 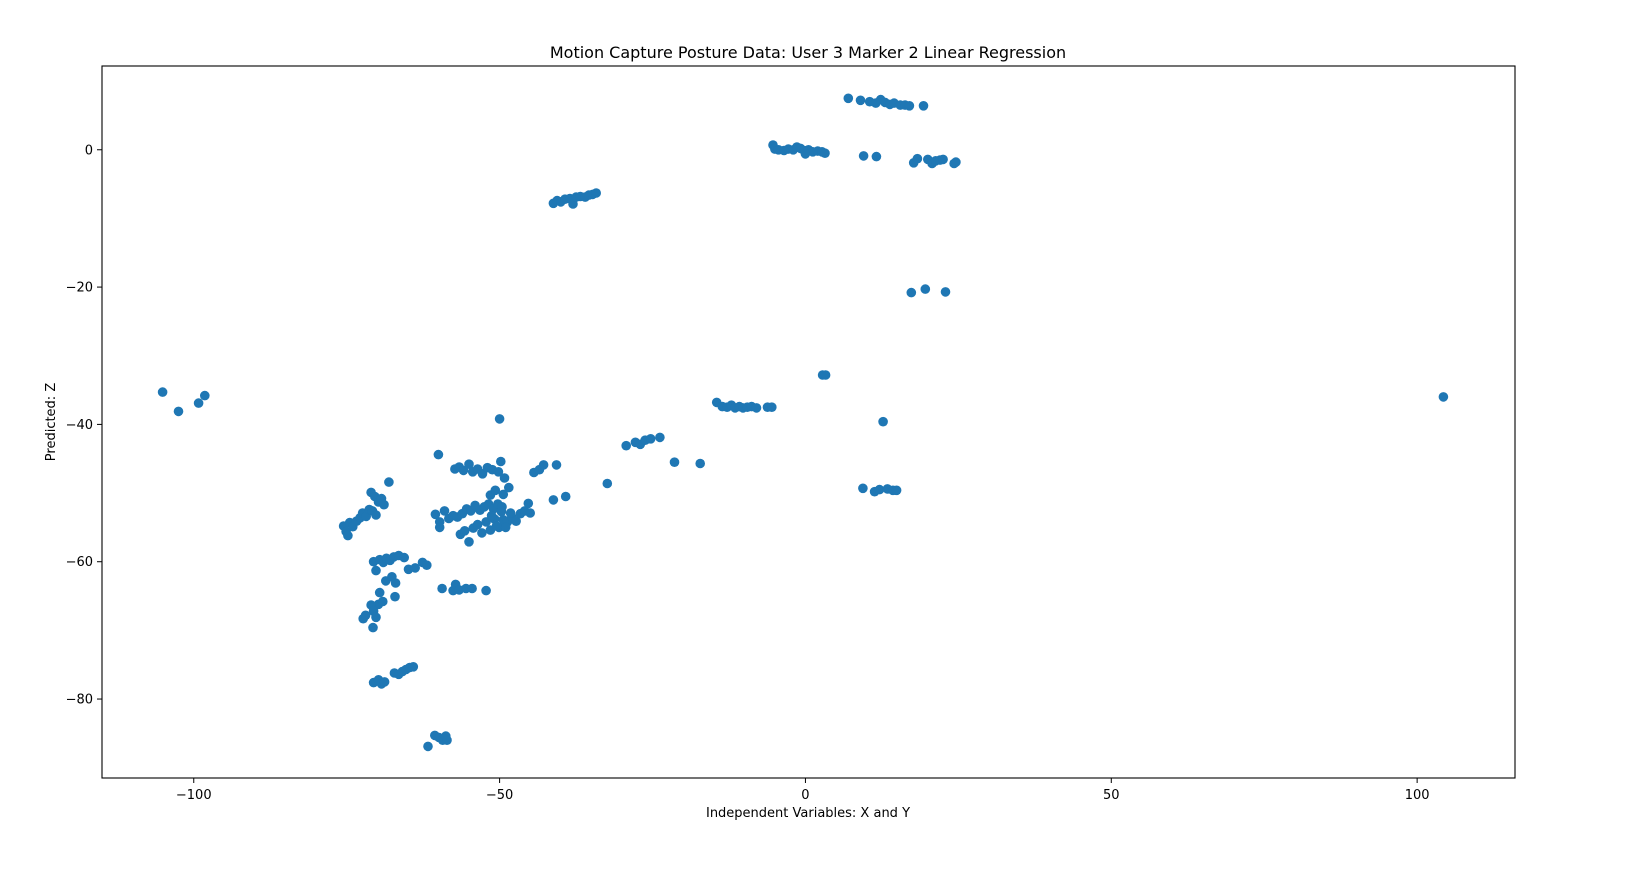 I want to click on y-tick-label: −60, so click(x=79, y=562).